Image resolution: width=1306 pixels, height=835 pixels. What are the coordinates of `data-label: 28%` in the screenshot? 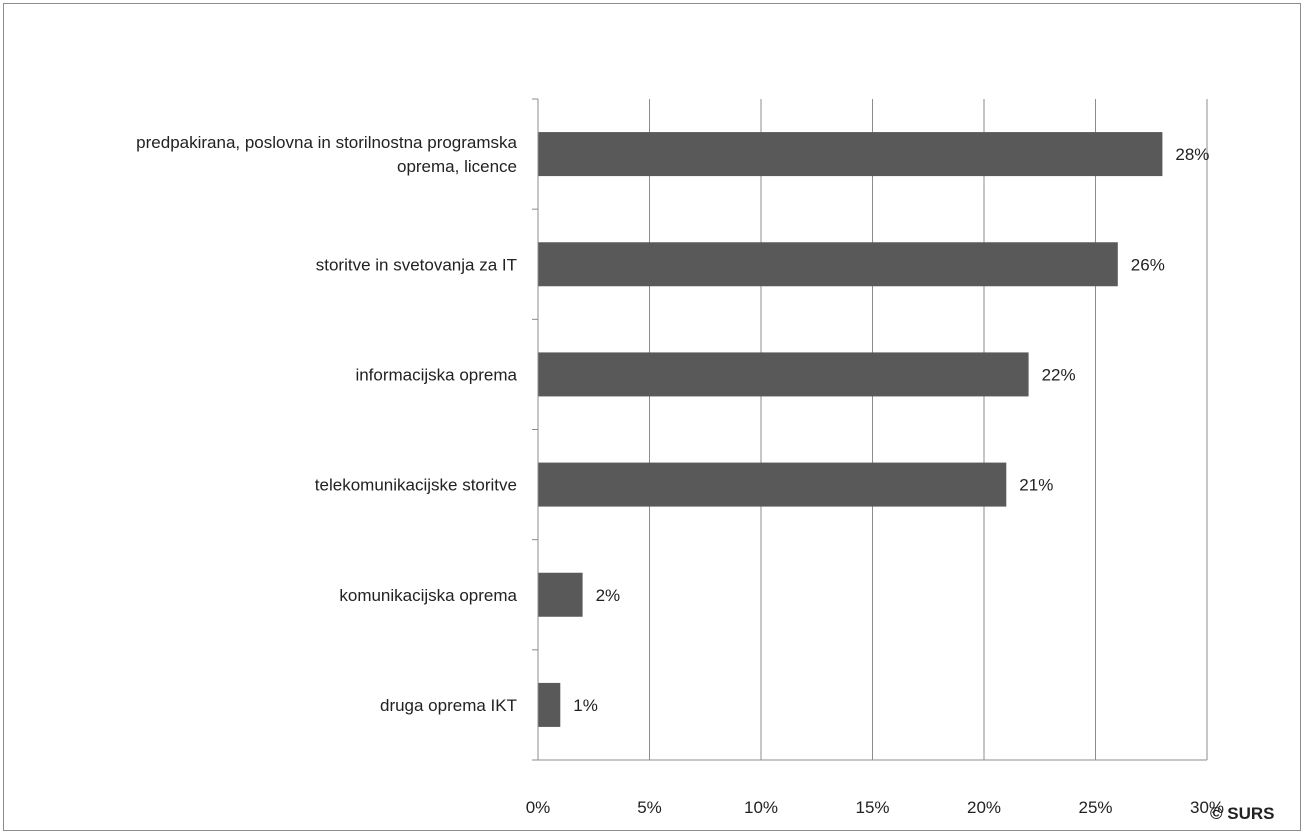 It's located at (1192, 154).